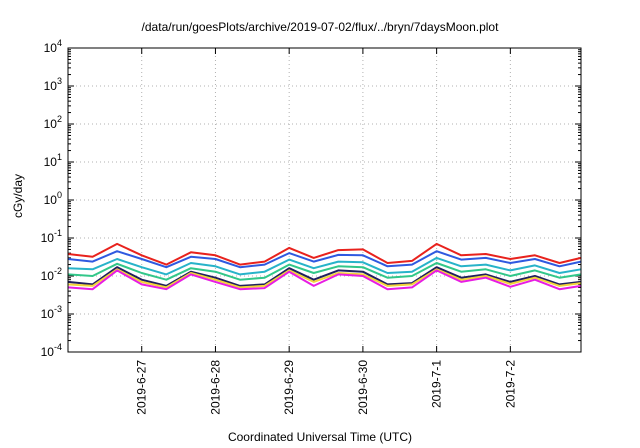  I want to click on x-tick-label: 2019-6-27, so click(142, 387).